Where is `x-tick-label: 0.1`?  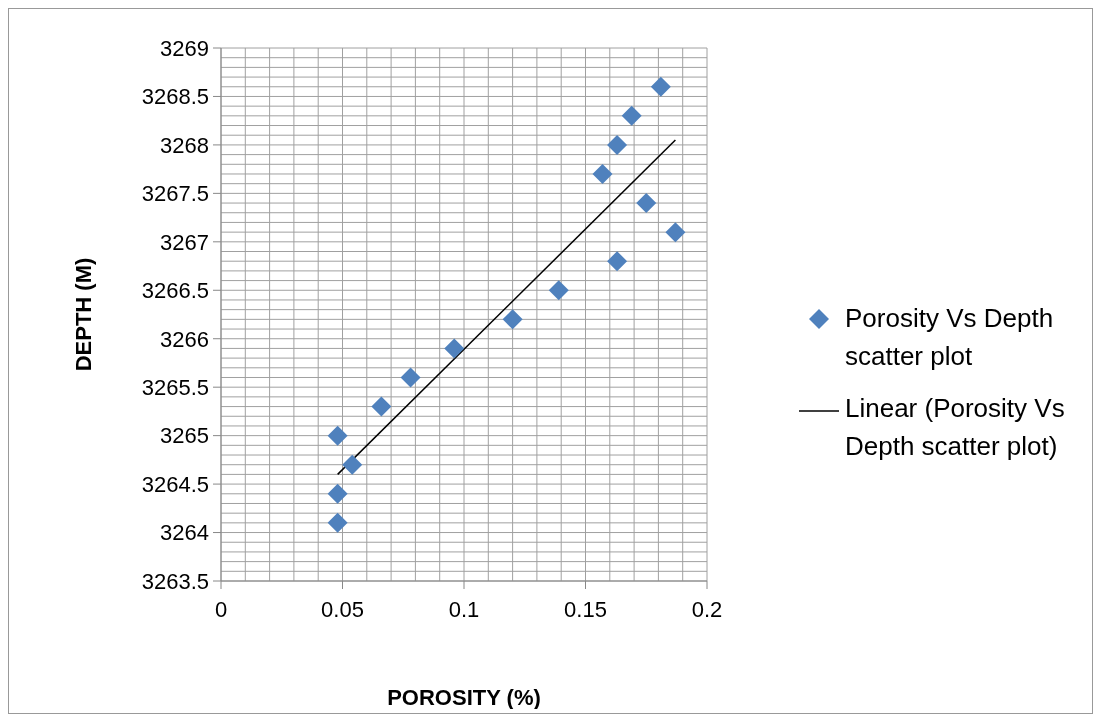 x-tick-label: 0.1 is located at coordinates (464, 609).